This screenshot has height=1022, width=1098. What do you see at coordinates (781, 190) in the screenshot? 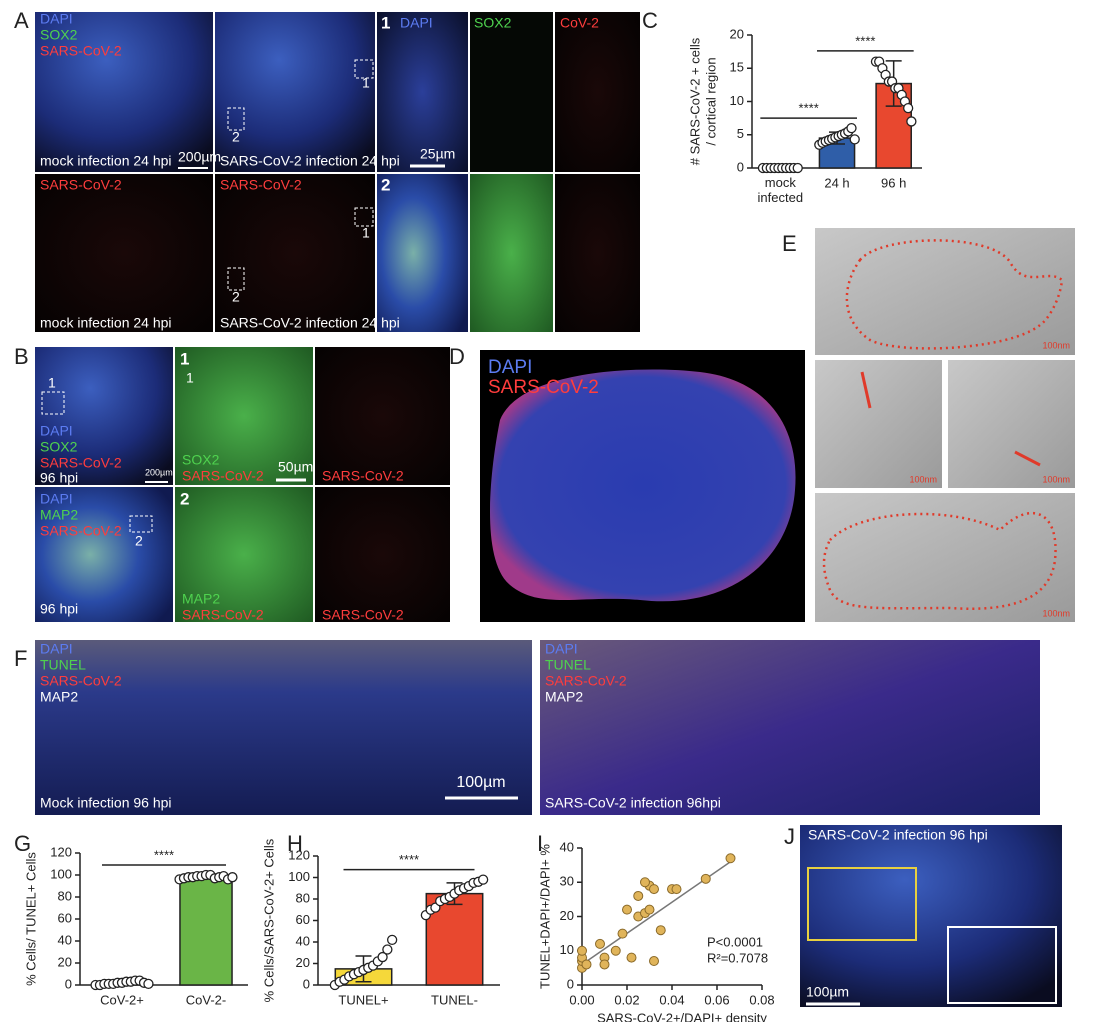
I see `x-tick-label: mock infected` at bounding box center [781, 190].